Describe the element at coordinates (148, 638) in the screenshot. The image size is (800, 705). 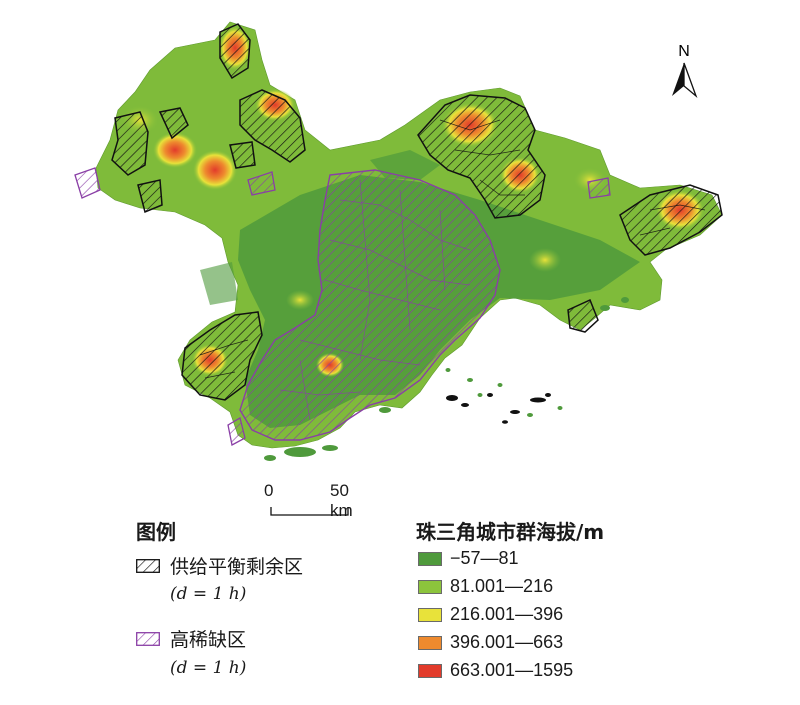
I see `hatch-purple-swatch` at that location.